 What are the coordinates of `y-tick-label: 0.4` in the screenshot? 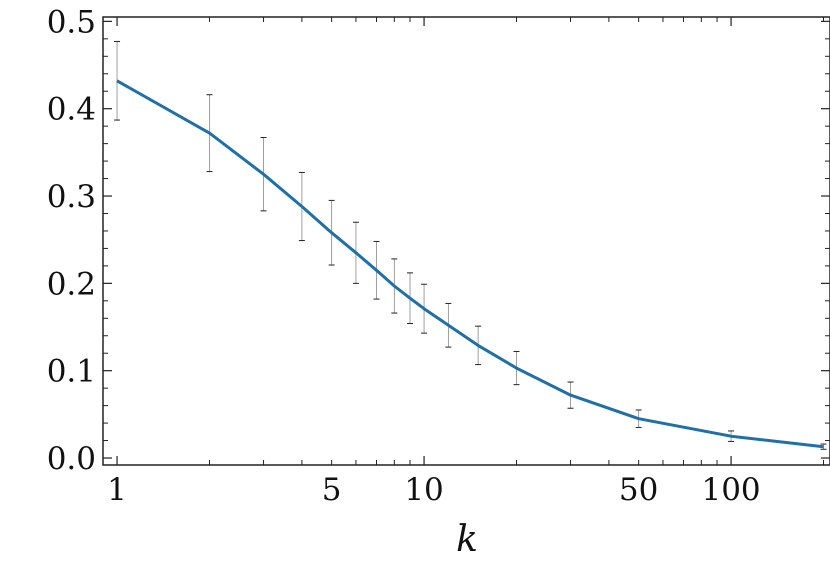 It's located at (71, 110).